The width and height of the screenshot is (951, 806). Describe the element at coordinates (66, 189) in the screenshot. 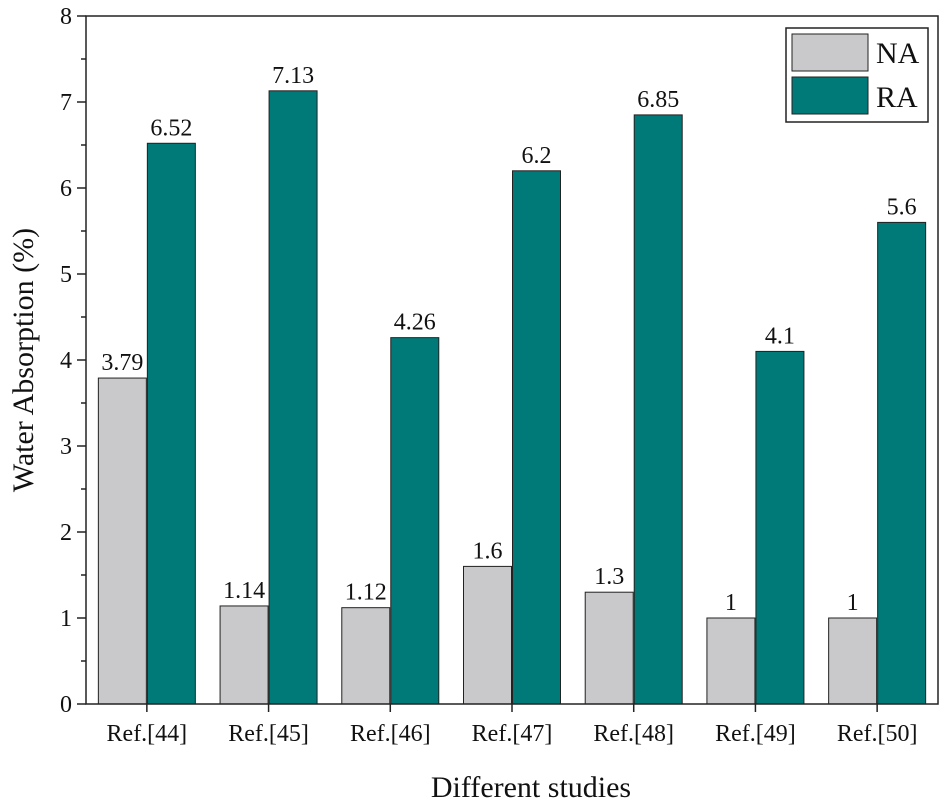

I see `y-tick-label-6: 6` at that location.